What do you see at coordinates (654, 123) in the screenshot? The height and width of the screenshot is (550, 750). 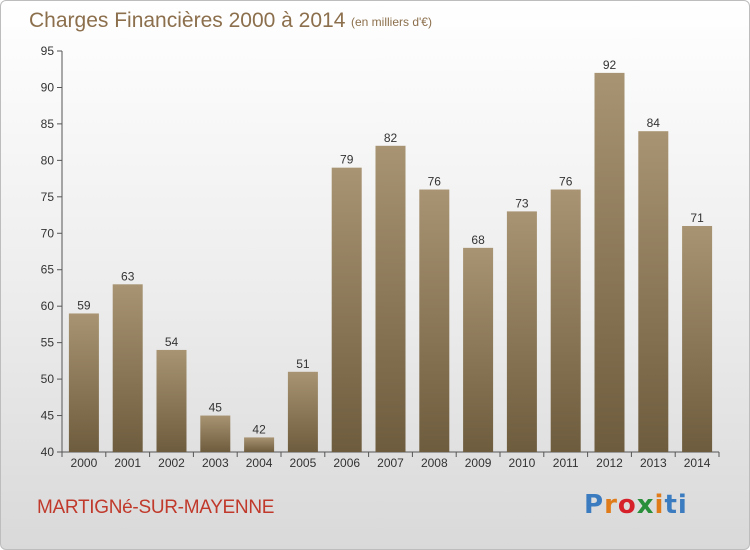 I see `data-label: 84` at bounding box center [654, 123].